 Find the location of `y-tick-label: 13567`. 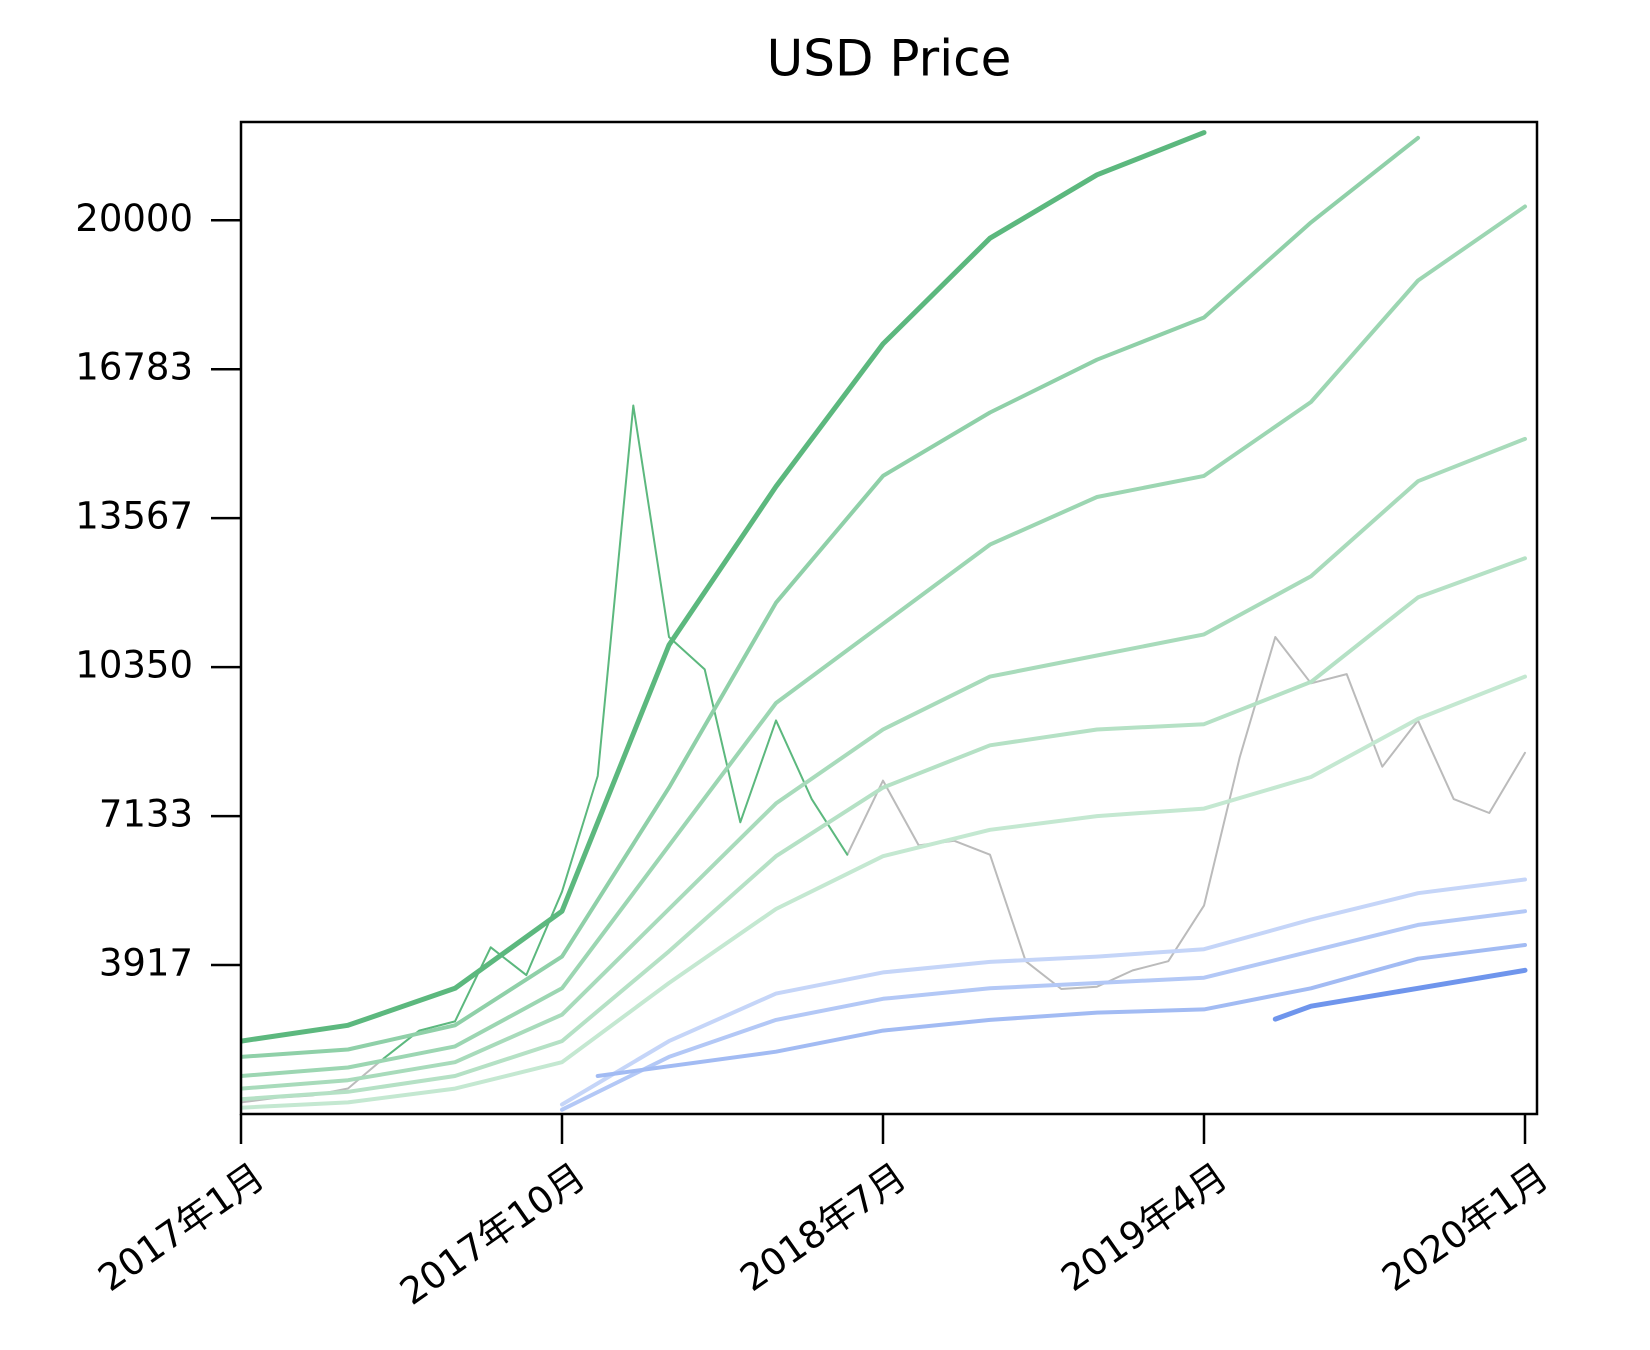

y-tick-label: 13567 is located at coordinates (134, 516).